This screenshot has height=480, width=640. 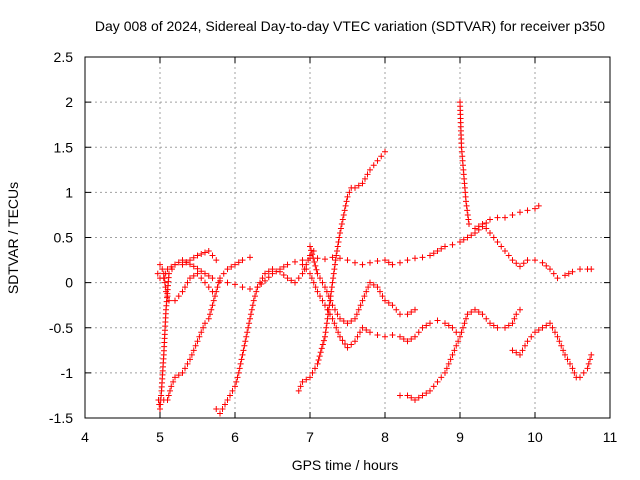 I want to click on y-axis-label: SDTVAR / TECUs, so click(x=13, y=238).